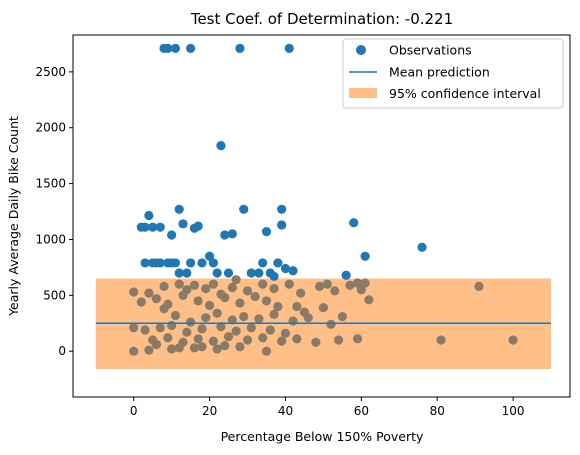 The image size is (580, 455). What do you see at coordinates (50, 184) in the screenshot?
I see `y-tick-label: 1500` at bounding box center [50, 184].